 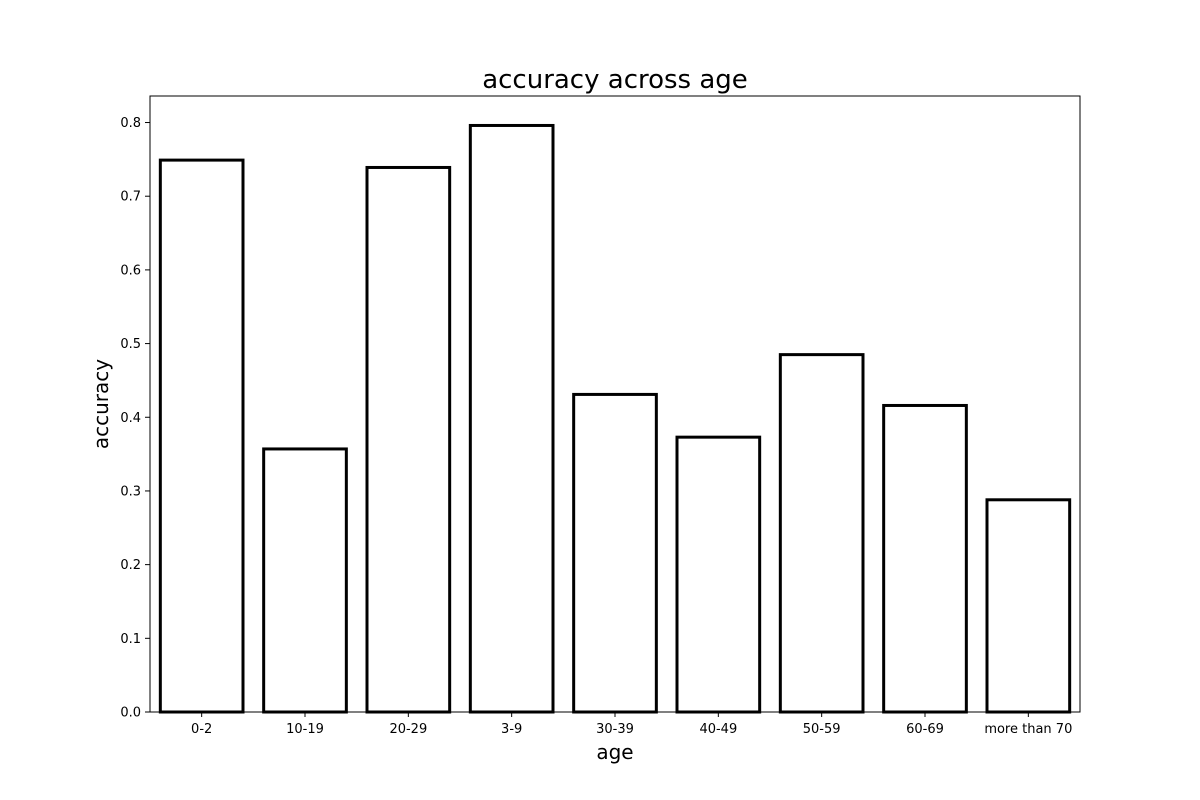 What do you see at coordinates (718, 729) in the screenshot?
I see `x-tick-label: 40-49` at bounding box center [718, 729].